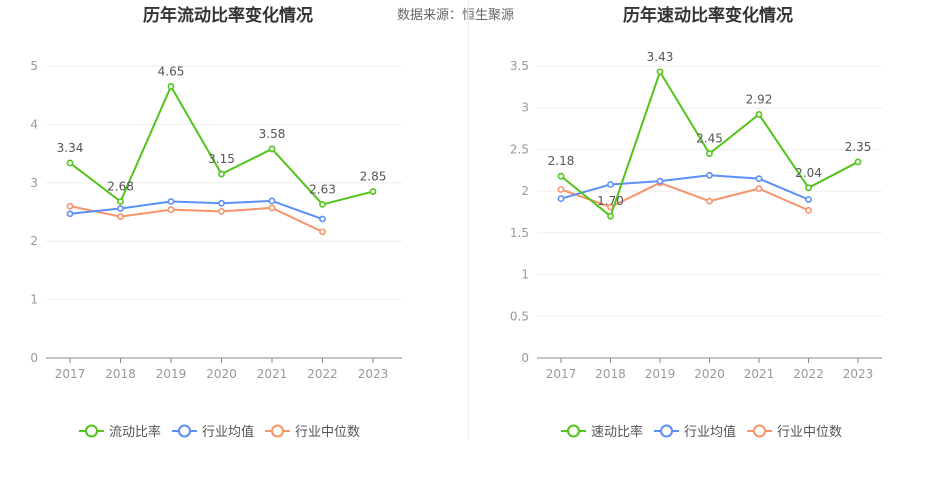 The height and width of the screenshot is (504, 935). What do you see at coordinates (456, 15) in the screenshot?
I see `data-source-label: 数据来源：恒生聚源` at bounding box center [456, 15].